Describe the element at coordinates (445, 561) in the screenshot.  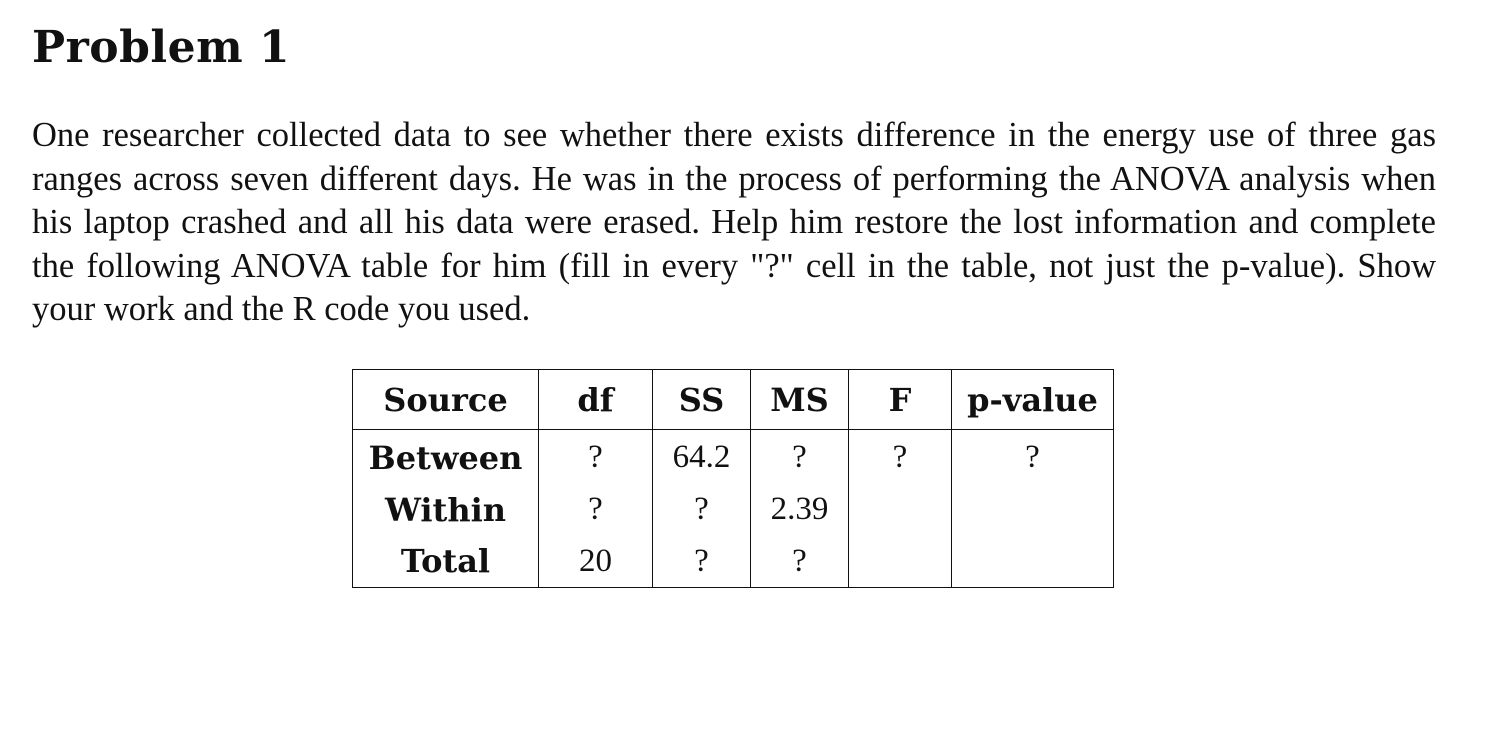
I see `row-label-total: Total` at that location.